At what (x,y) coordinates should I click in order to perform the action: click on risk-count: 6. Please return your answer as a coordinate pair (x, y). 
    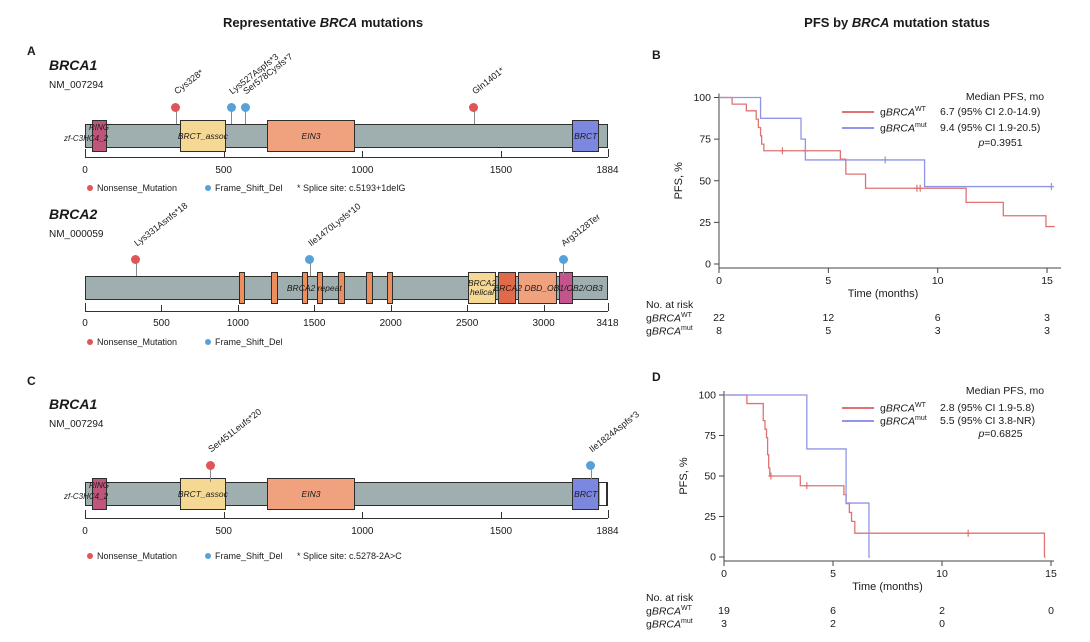
    Looking at the image, I should click on (833, 611).